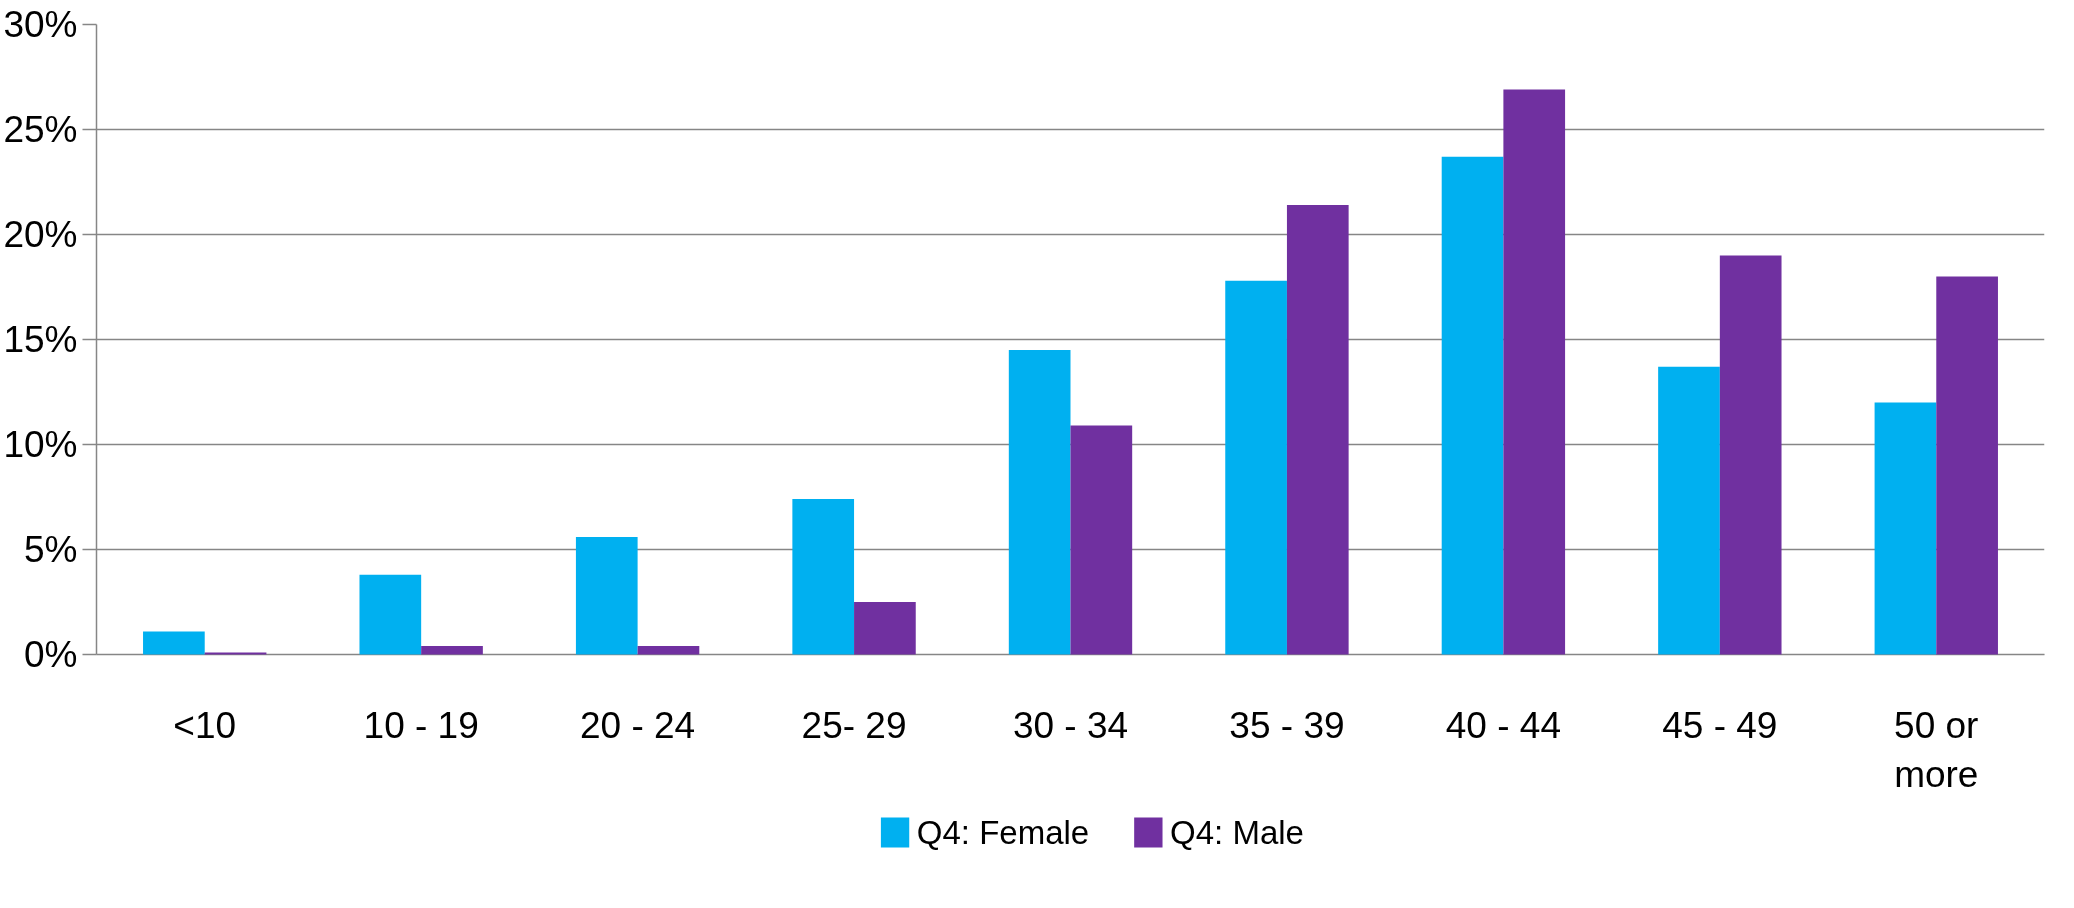 The height and width of the screenshot is (908, 2074). Describe the element at coordinates (1287, 725) in the screenshot. I see `x-tick-label: 35 - 39` at that location.